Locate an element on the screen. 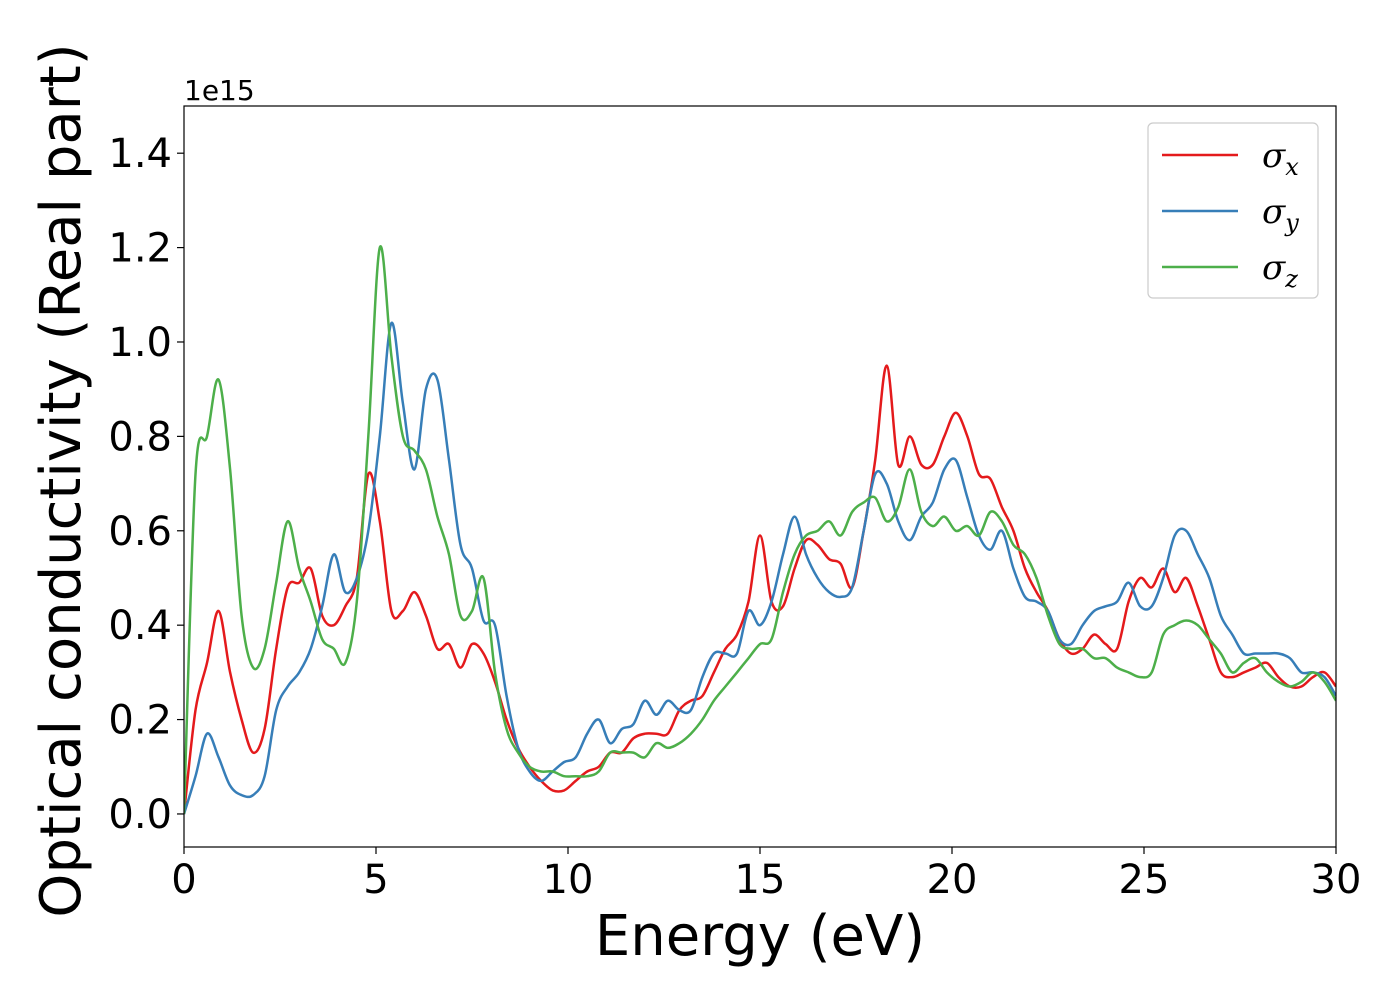  x-tick-label: 20 is located at coordinates (952, 880).